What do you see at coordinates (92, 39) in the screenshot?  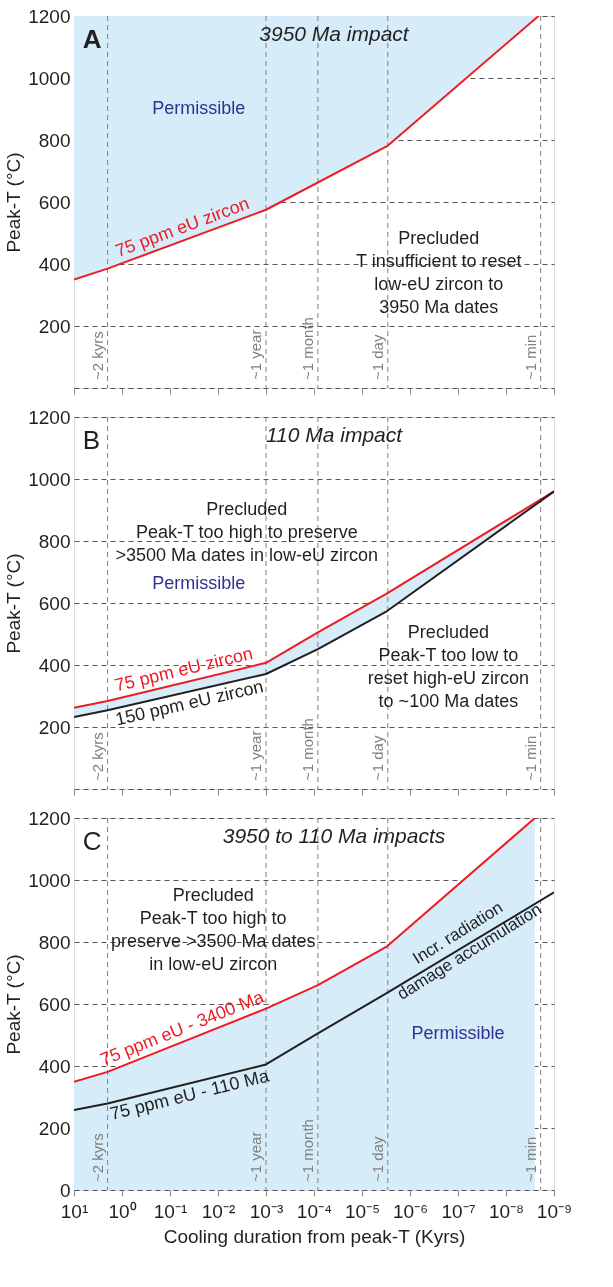 I see `annotation: A` at bounding box center [92, 39].